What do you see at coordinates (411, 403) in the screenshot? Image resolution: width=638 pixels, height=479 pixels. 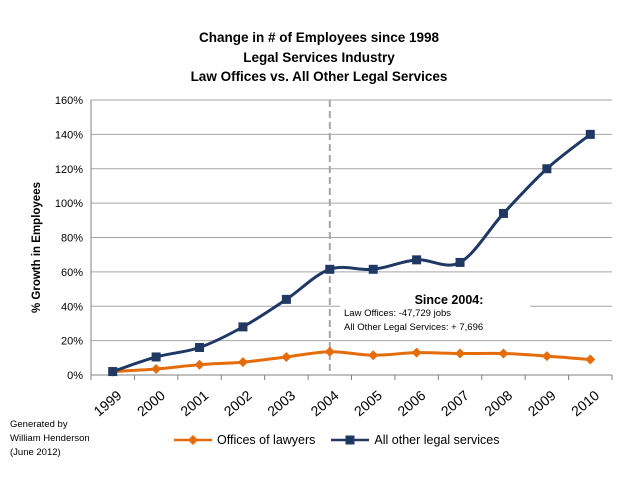 I see `x-tick-label: 2006` at bounding box center [411, 403].